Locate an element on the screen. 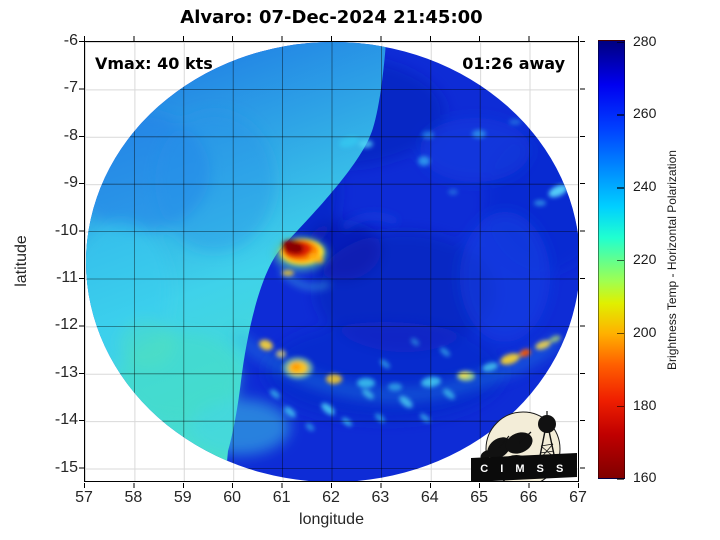 The height and width of the screenshot is (540, 720). y-axis-label: latitude is located at coordinates (21, 261).